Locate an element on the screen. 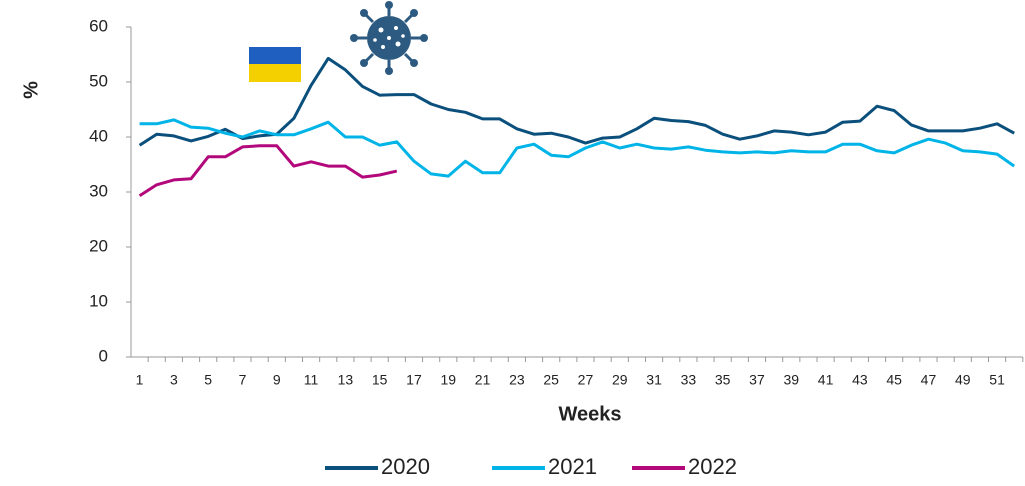 This screenshot has width=1025, height=486. y-tick-label: 10 is located at coordinates (98, 300).